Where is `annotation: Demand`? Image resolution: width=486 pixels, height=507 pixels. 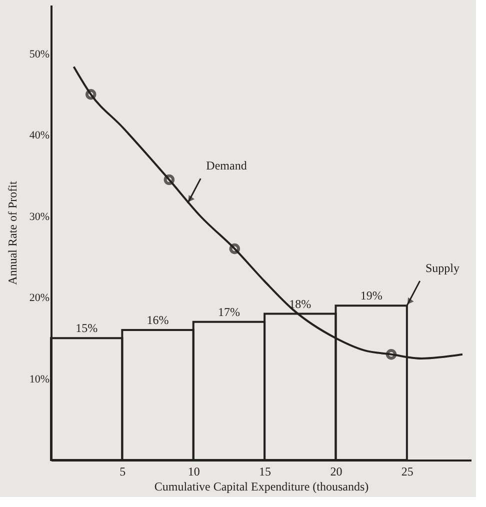
annotation: Demand is located at coordinates (226, 165).